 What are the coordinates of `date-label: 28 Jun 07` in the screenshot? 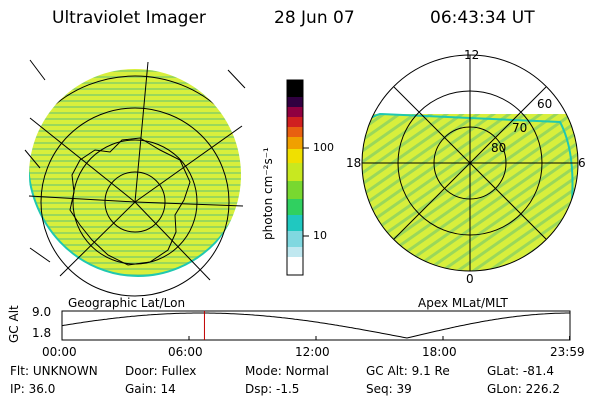 It's located at (314, 18).